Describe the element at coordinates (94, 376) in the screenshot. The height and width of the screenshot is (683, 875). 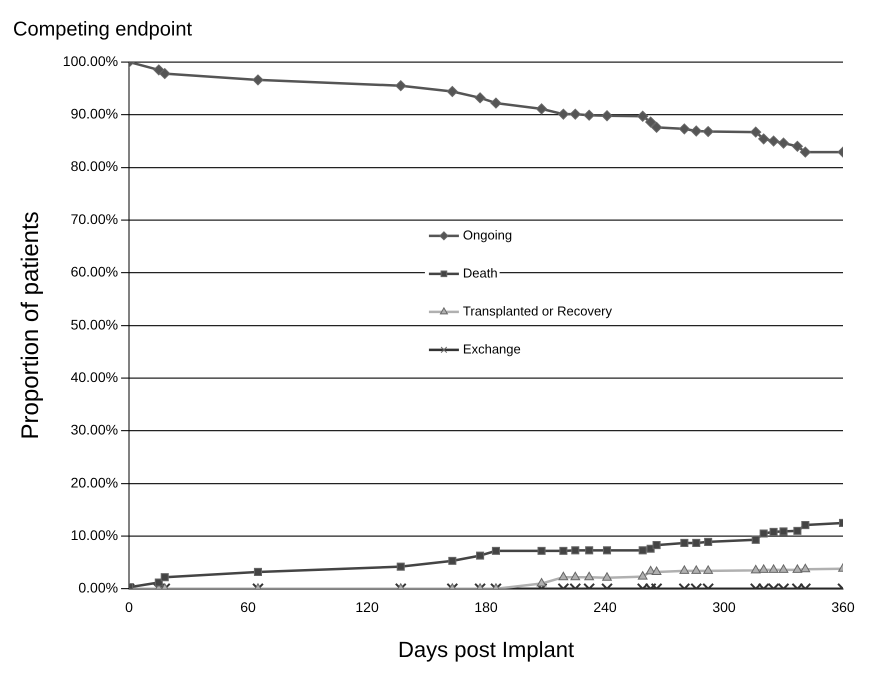
I see `y-tick-label: 40.00%` at that location.